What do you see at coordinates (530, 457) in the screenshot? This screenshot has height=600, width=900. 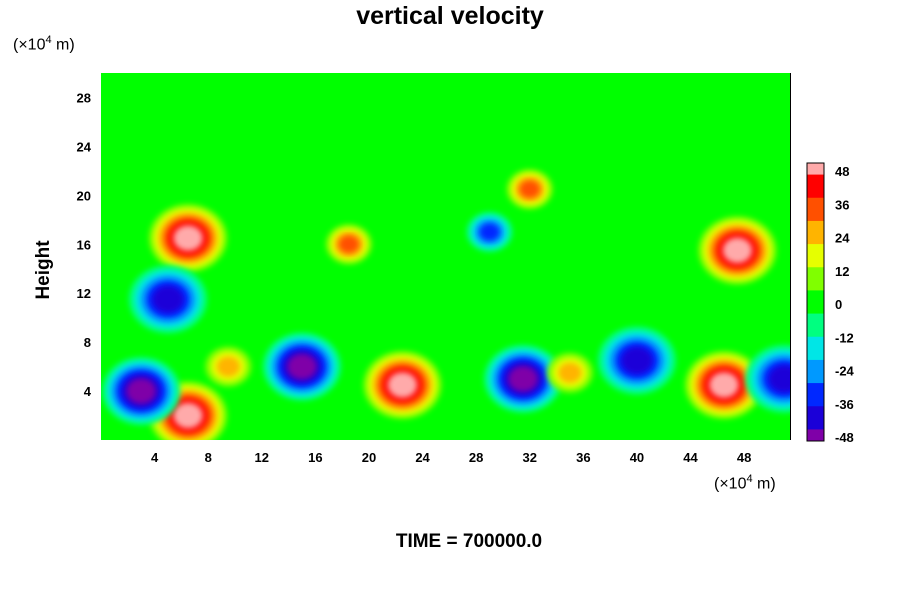 I see `x-tick-label: 32` at bounding box center [530, 457].